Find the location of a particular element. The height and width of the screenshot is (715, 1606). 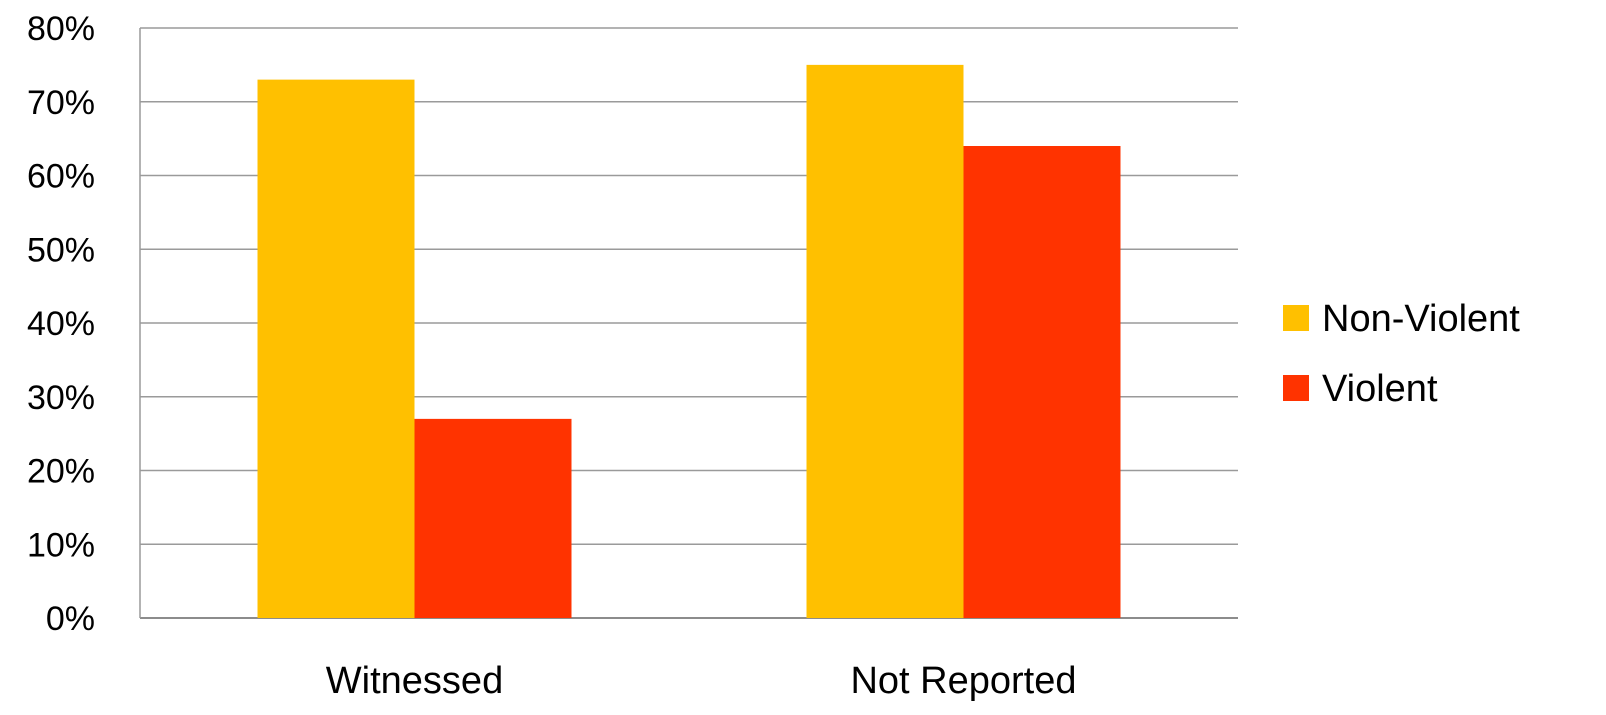

y-tick-label: 10% is located at coordinates (61, 545).